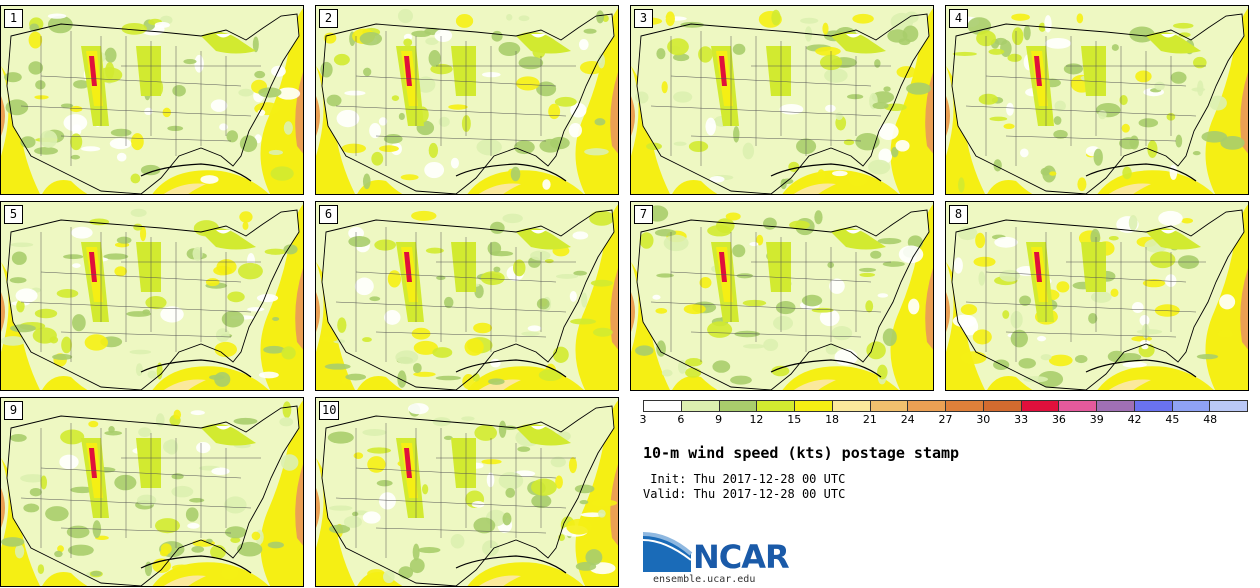 The image size is (1260, 588). I want to click on member-number: 9, so click(13, 410).